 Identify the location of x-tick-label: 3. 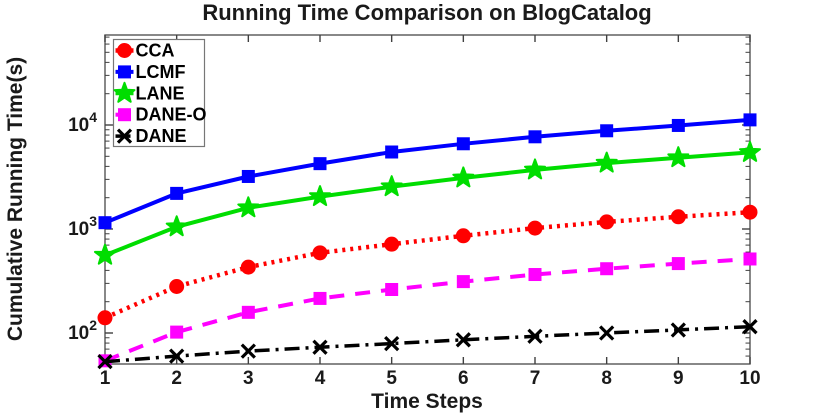
(248, 378).